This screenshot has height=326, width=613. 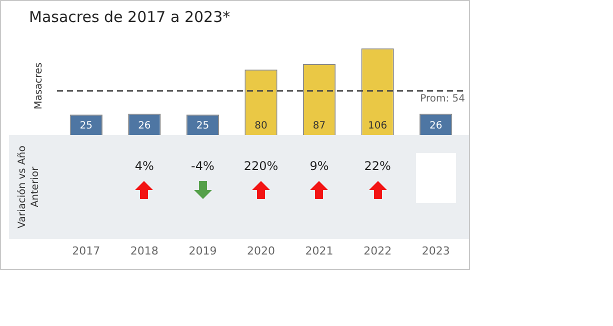 I want to click on text: 220%, so click(x=261, y=166).